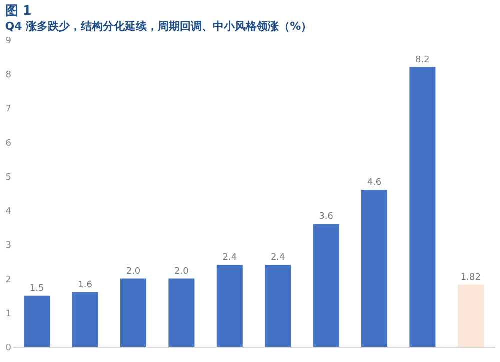 This screenshot has height=362, width=500. Describe the element at coordinates (9, 314) in the screenshot. I see `y-tick-label: 1` at that location.